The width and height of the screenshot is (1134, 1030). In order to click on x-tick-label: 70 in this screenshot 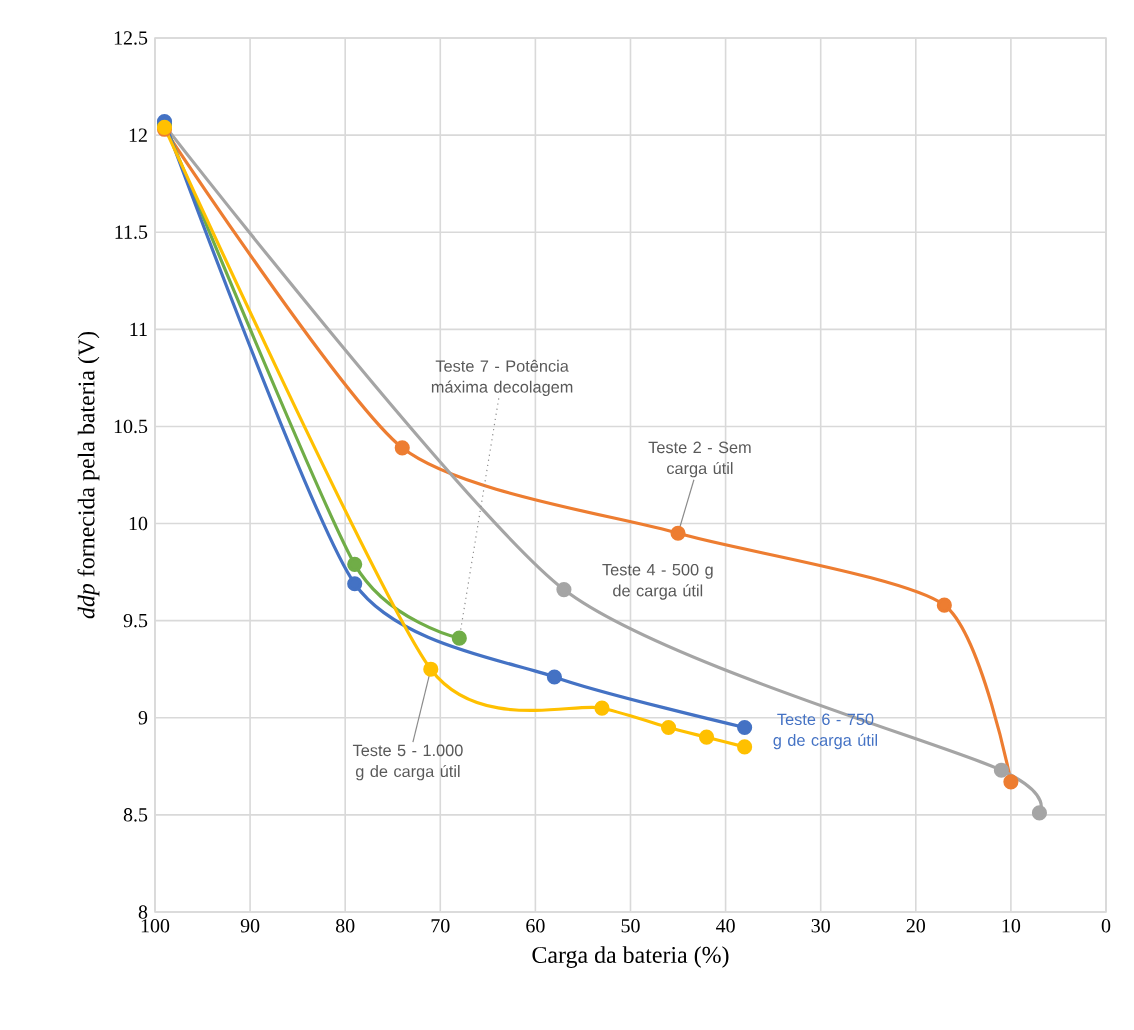, I will do `click(440, 926)`.